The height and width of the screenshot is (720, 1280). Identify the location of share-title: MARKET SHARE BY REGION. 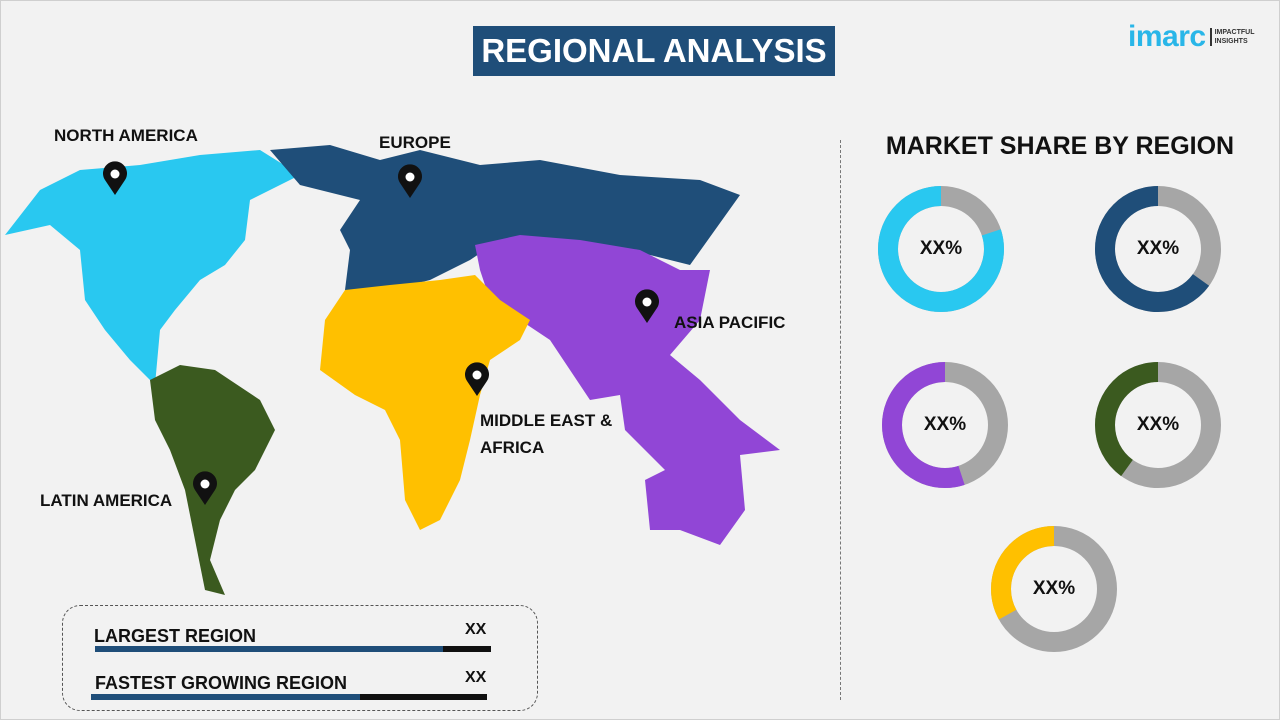
(1060, 146).